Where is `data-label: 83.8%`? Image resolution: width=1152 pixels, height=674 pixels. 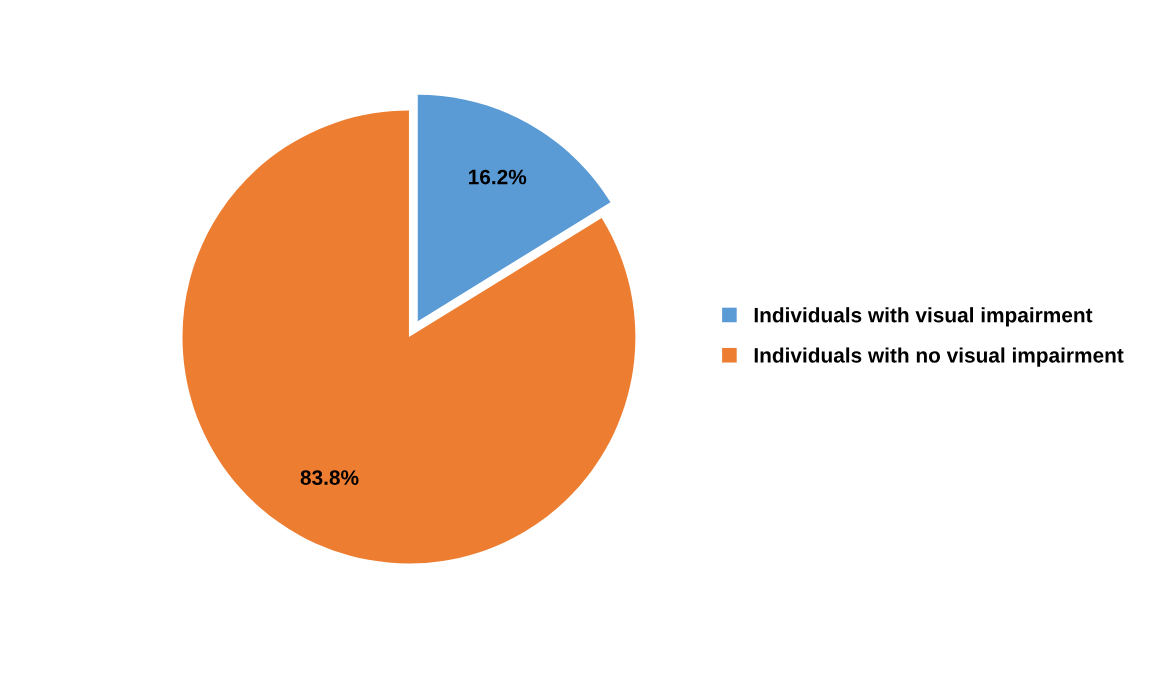
data-label: 83.8% is located at coordinates (329, 478).